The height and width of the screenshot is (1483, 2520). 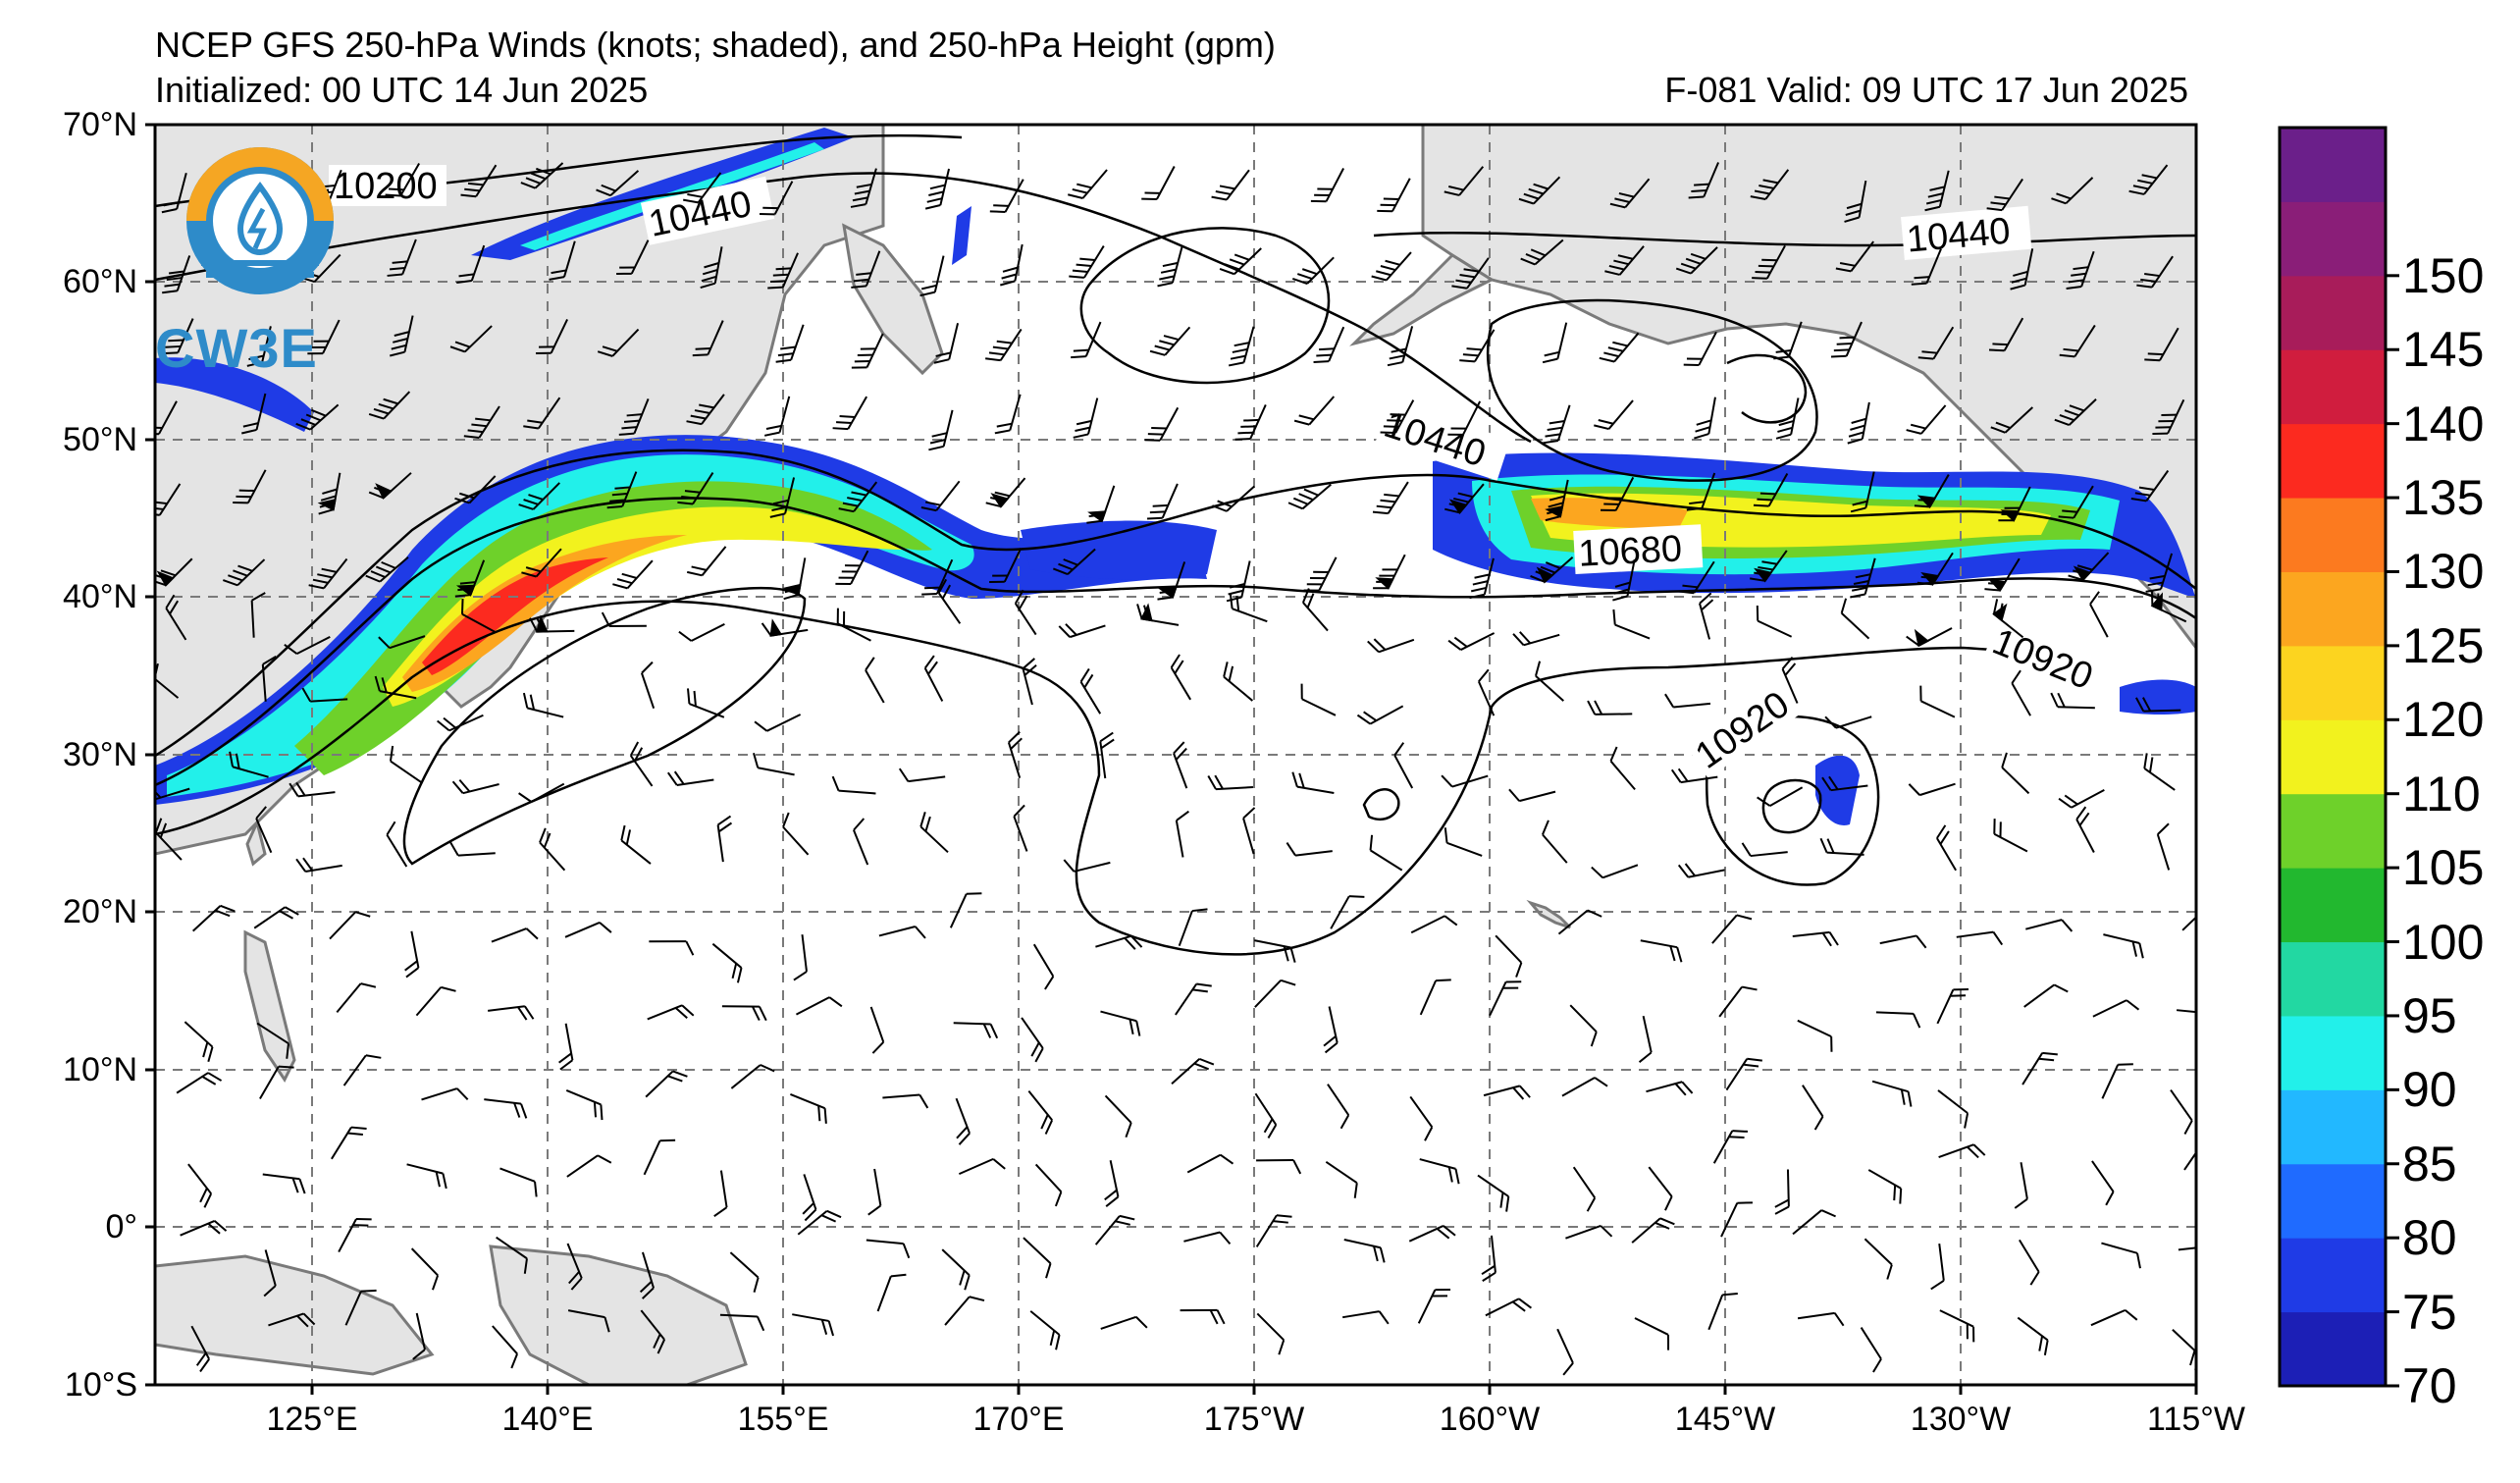 I want to click on colorbar-label: 140, so click(x=2443, y=424).